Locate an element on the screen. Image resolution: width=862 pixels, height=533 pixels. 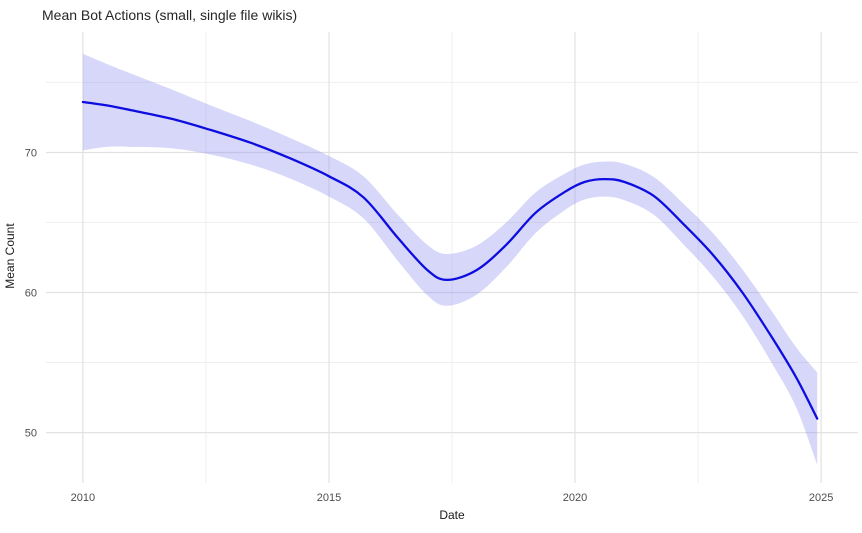
x-axis-title: Date is located at coordinates (452, 515).